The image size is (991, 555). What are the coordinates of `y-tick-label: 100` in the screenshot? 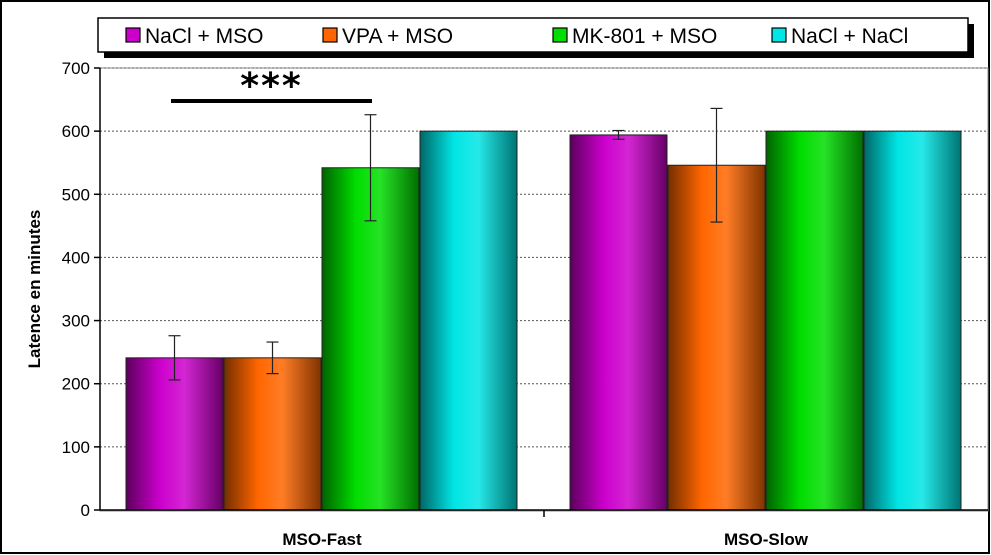 It's located at (76, 447).